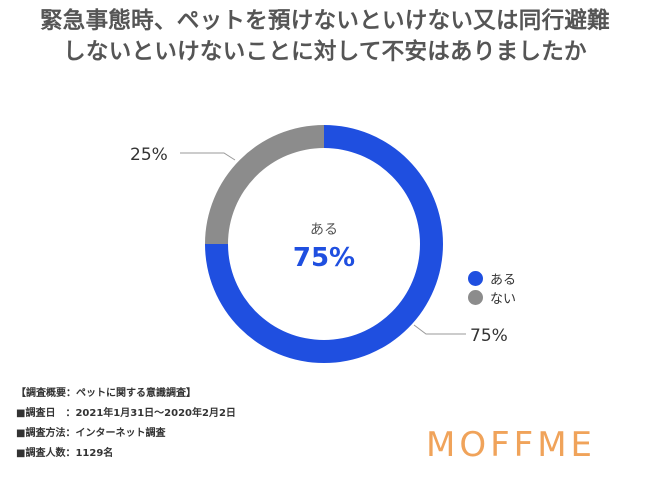 This screenshot has width=650, height=488. What do you see at coordinates (126, 413) in the screenshot?
I see `survey-date: ■調査日 ：2021年1月31日〜2020年2月2日` at bounding box center [126, 413].